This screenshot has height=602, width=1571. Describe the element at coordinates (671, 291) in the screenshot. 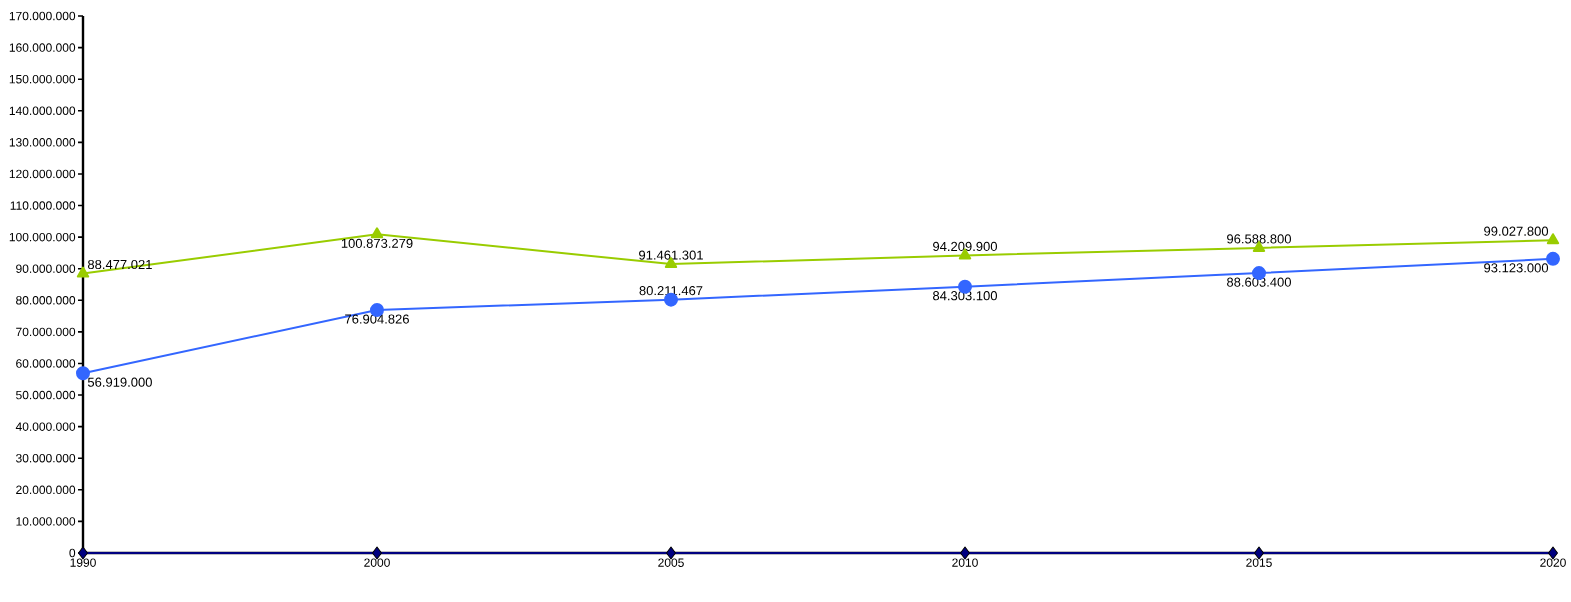

I see `data-label: 80.211.467` at that location.